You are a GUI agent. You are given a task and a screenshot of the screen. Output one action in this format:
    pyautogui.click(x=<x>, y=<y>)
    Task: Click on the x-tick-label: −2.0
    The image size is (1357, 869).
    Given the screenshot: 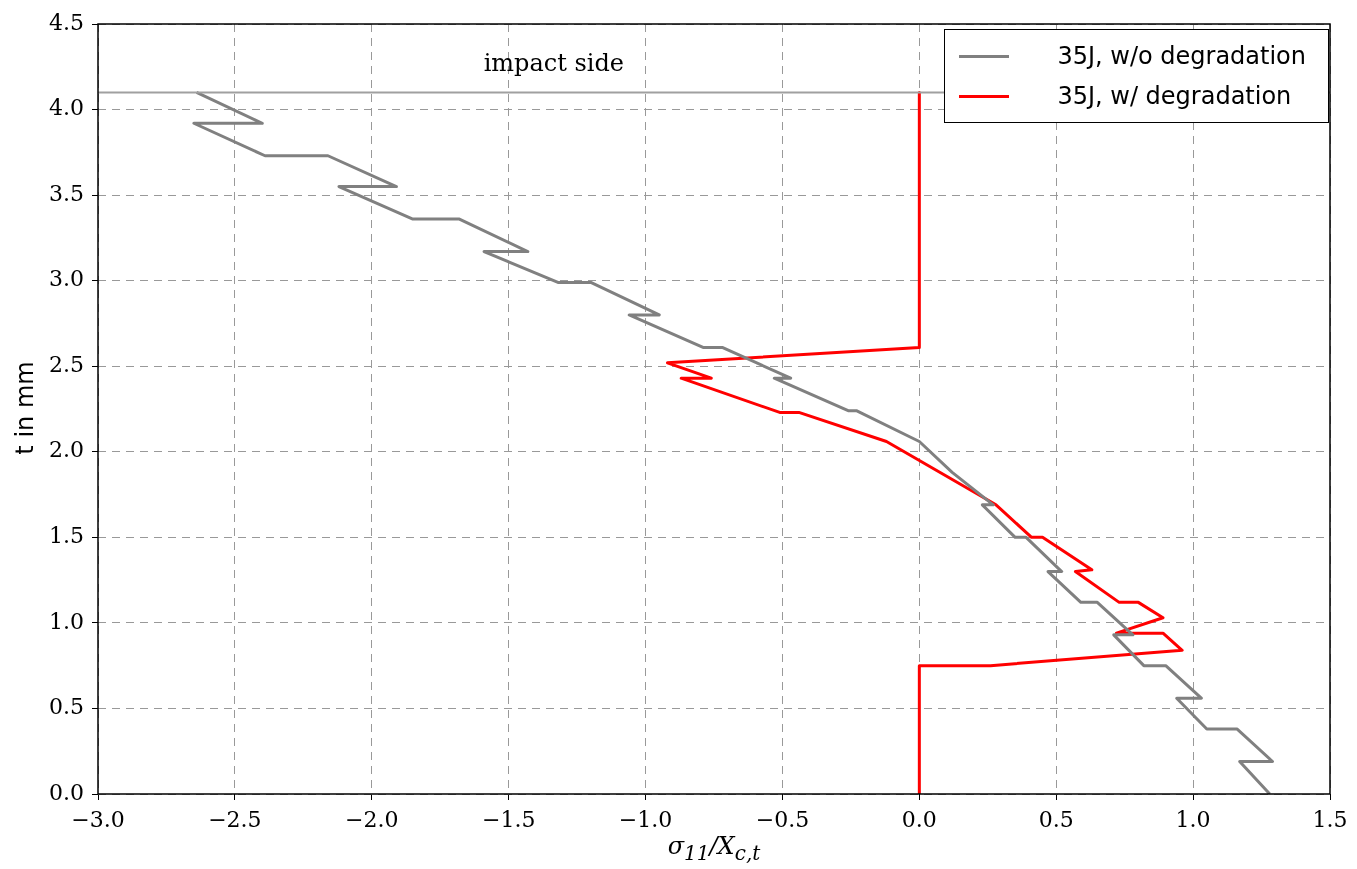 What is the action you would take?
    pyautogui.click(x=372, y=819)
    